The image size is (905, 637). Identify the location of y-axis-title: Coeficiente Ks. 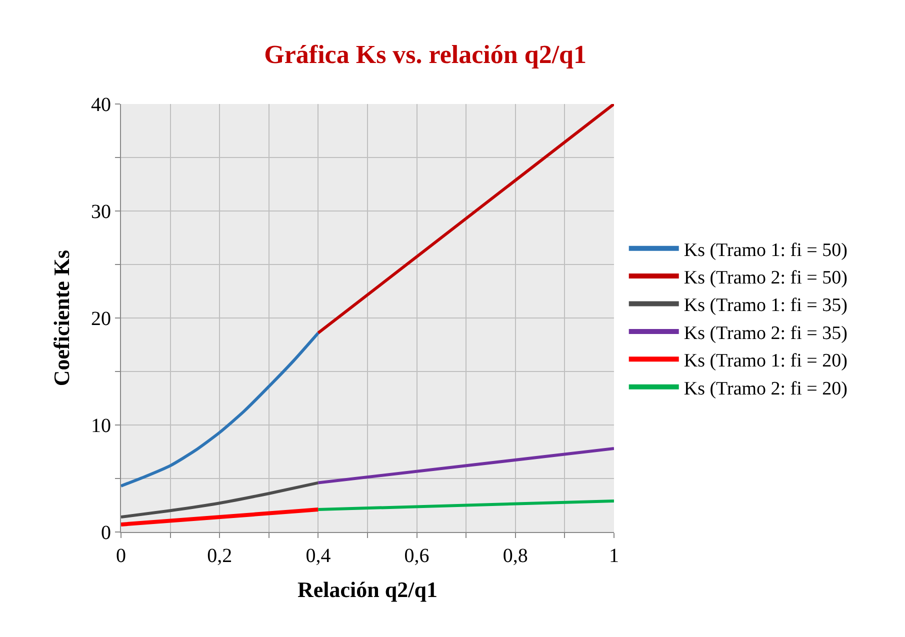
(61, 317).